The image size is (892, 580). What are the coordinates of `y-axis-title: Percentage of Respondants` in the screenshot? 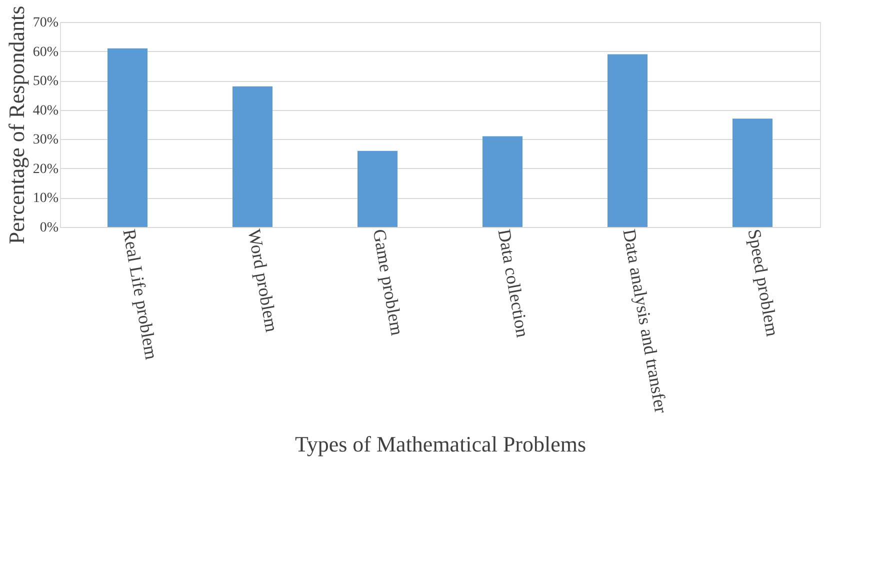 It's located at (16, 125).